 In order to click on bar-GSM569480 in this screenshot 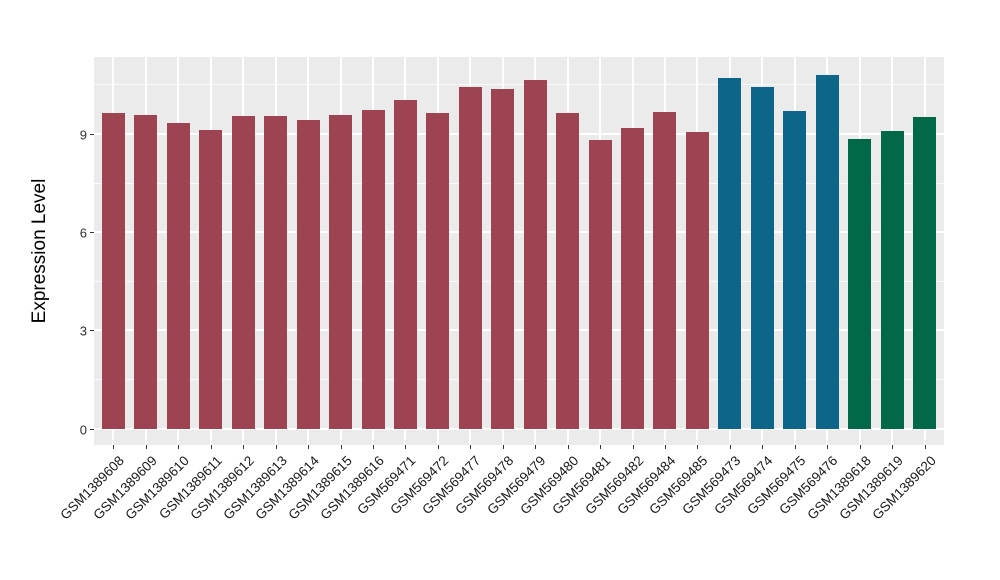, I will do `click(567, 270)`.